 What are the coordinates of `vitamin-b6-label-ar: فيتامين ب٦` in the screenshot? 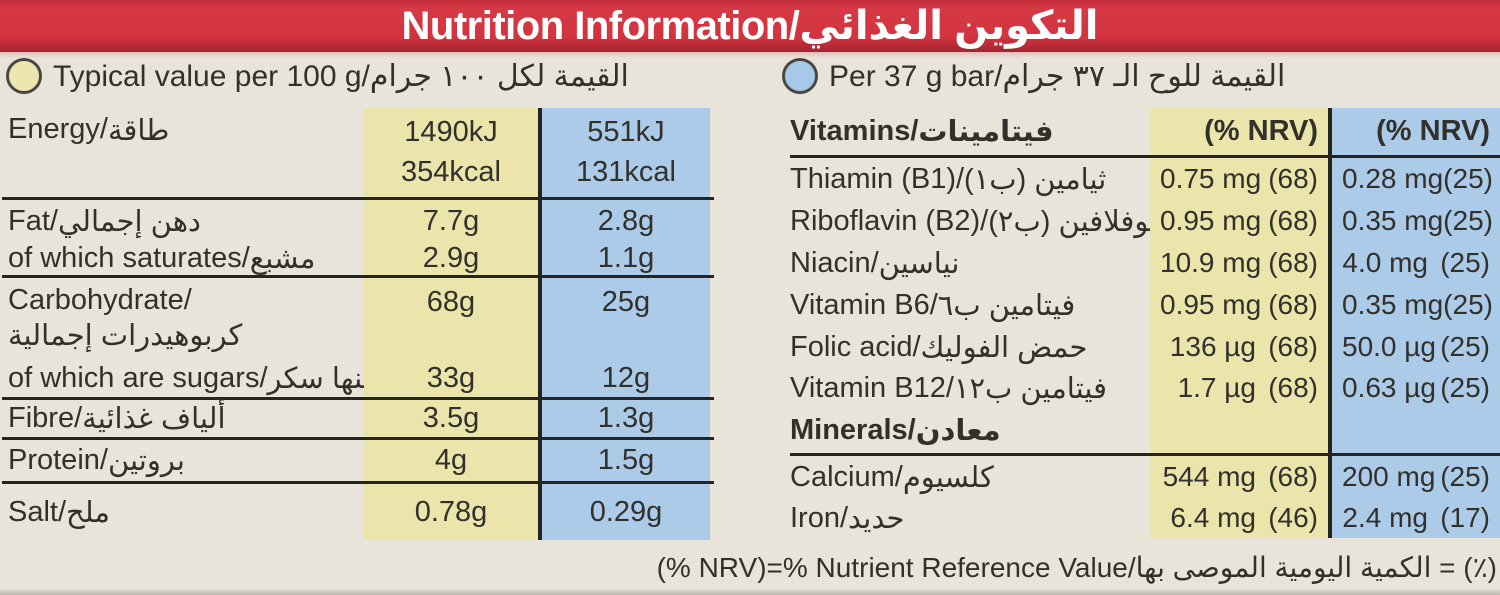 It's located at (1006, 305).